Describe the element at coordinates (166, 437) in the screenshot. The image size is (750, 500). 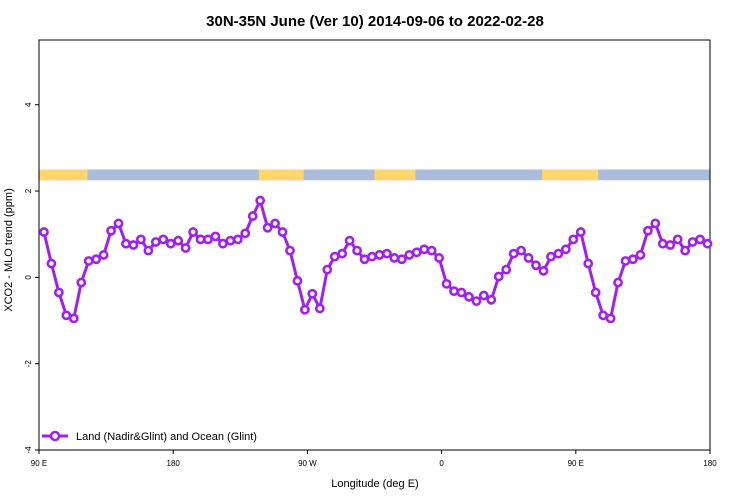
I see `legend-label: Land (Nadir&Glint) and Ocean (Glint)` at that location.